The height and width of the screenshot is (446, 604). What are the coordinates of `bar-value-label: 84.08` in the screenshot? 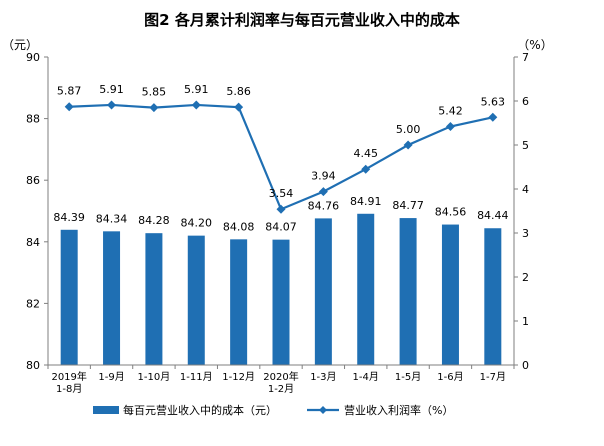 It's located at (239, 226).